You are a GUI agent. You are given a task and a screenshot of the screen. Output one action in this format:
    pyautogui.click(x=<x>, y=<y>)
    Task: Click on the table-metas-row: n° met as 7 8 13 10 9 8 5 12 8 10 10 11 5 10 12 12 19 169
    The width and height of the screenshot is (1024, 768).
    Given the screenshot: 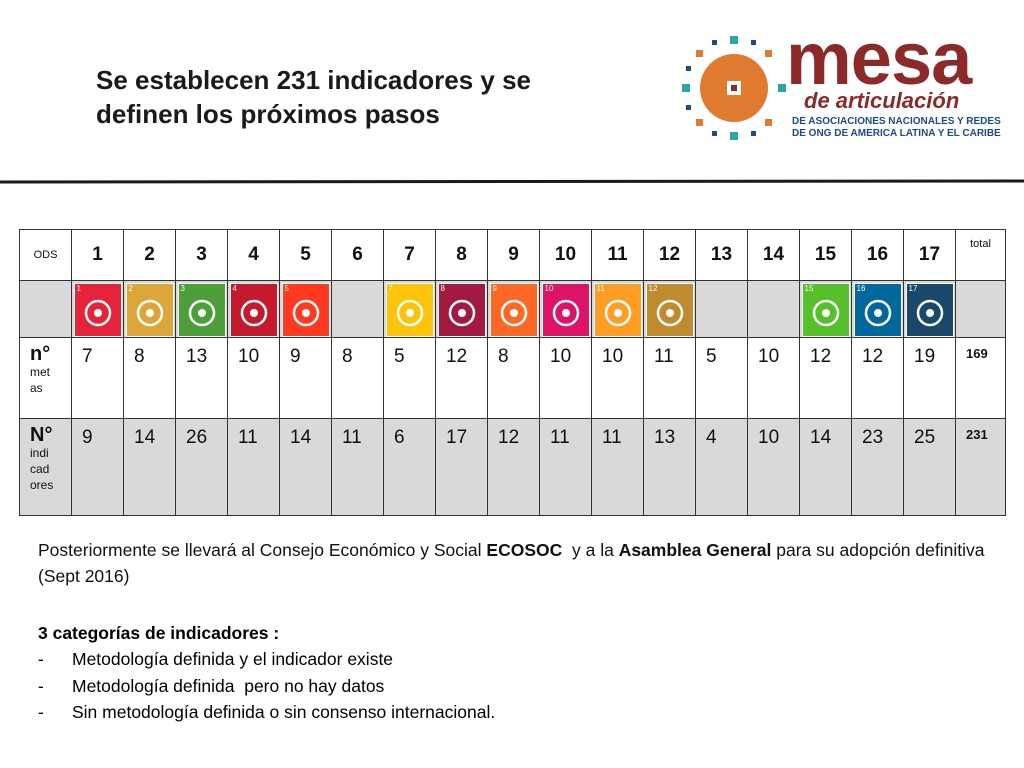 What is the action you would take?
    pyautogui.click(x=512, y=378)
    